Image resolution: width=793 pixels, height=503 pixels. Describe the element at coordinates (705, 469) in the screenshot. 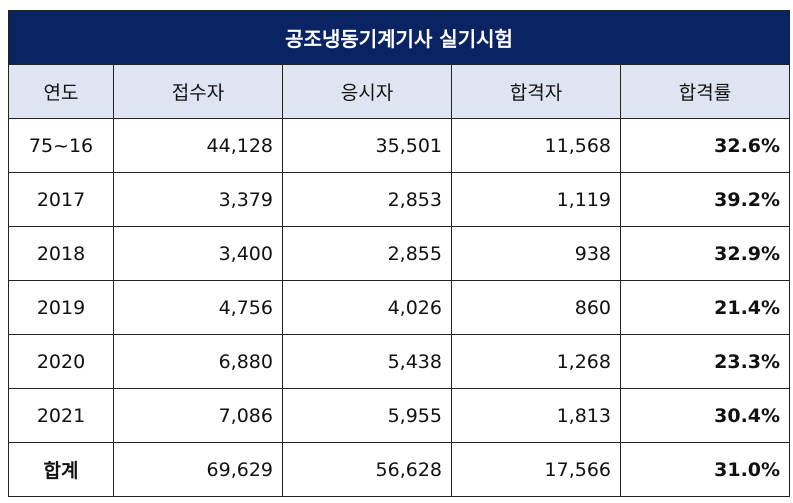

I see `total-pass-rate-cell: 31.0%` at that location.